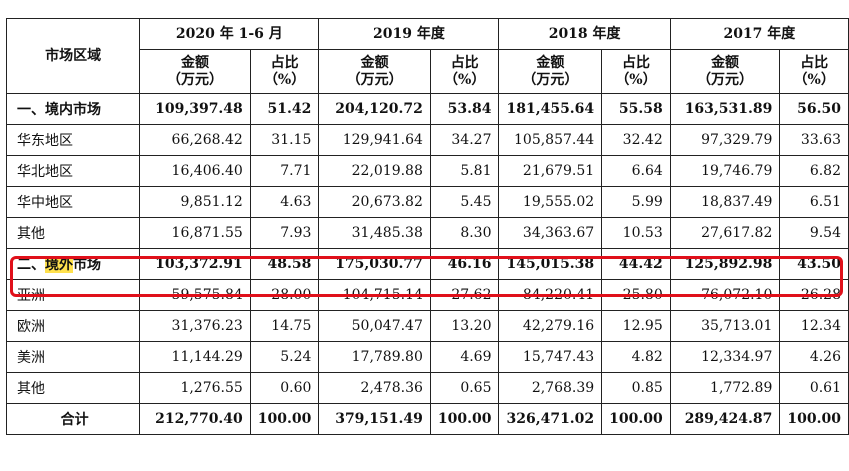 Image resolution: width=849 pixels, height=471 pixels. Describe the element at coordinates (725, 233) in the screenshot. I see `amount-cell: 27,617.82` at that location.